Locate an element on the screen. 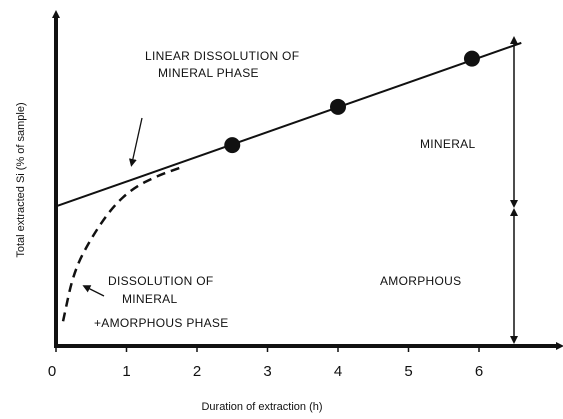 This screenshot has width=563, height=419. dashed-curve-series is located at coordinates (122, 243).